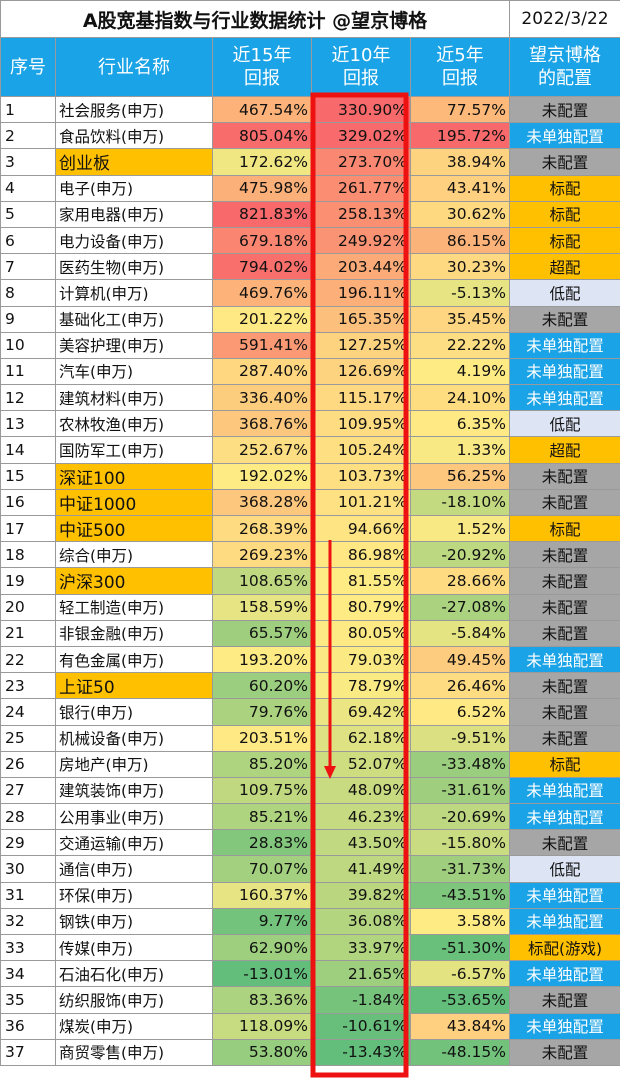  I want to click on row-return-5y: -48.15%, so click(460, 1052).